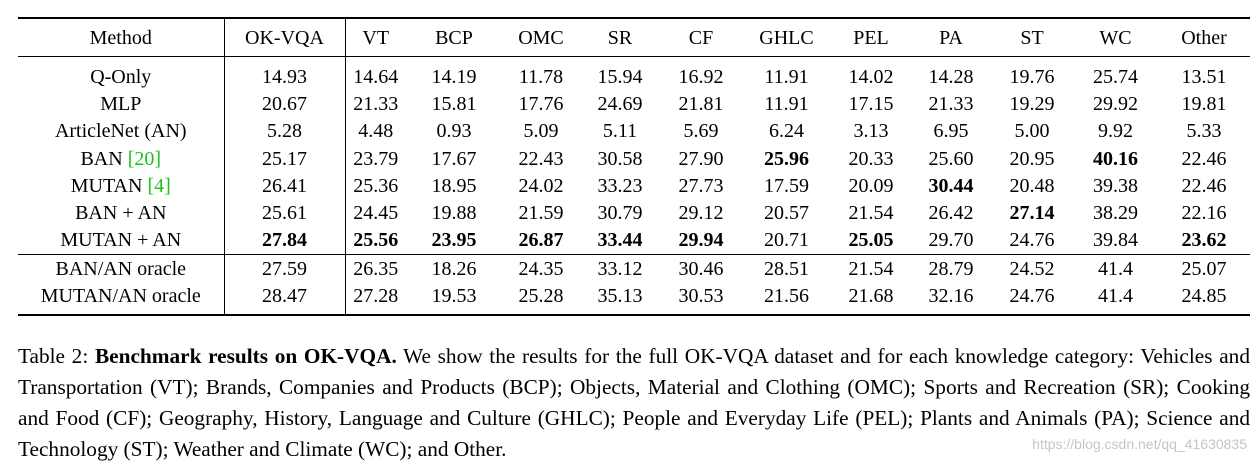 The image size is (1259, 466). What do you see at coordinates (1032, 185) in the screenshot?
I see `value-cell: 20.48` at bounding box center [1032, 185].